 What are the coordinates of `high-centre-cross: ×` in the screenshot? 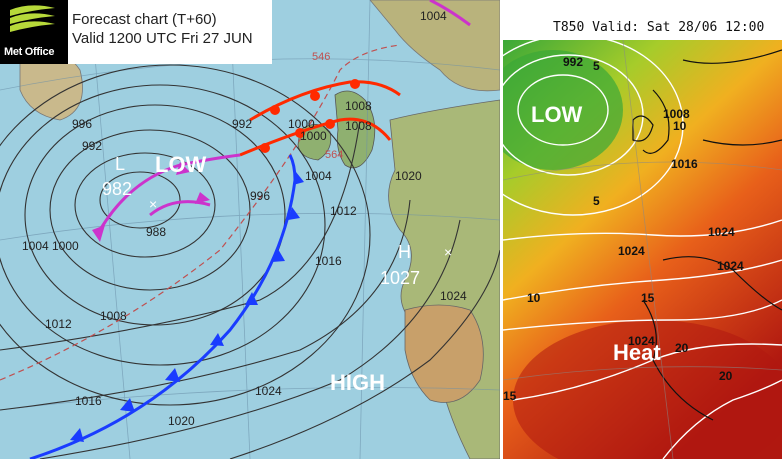 It's located at (448, 252).